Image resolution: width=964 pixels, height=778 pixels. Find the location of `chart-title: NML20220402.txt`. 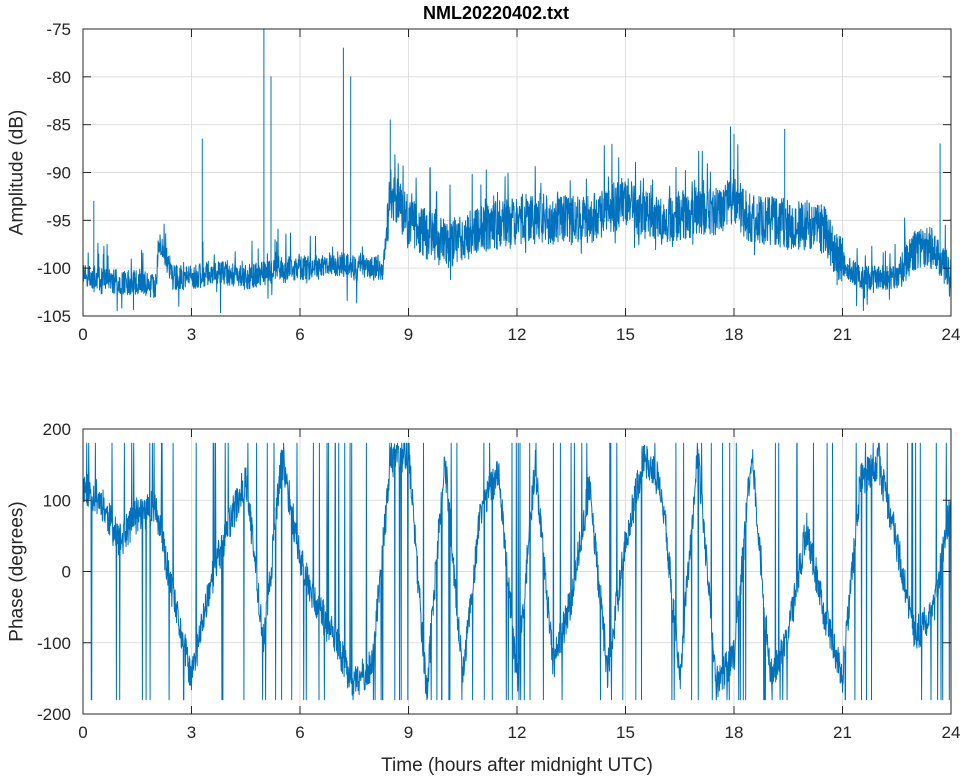

chart-title: NML20220402.txt is located at coordinates (496, 13).